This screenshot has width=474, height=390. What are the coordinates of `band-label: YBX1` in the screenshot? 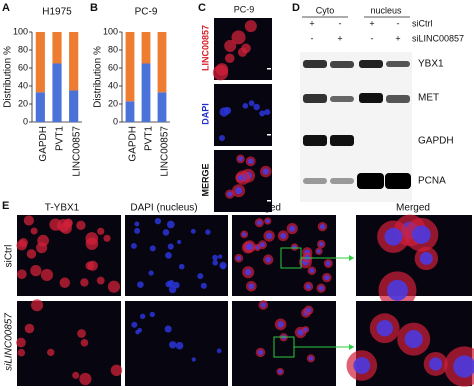 It's located at (431, 64).